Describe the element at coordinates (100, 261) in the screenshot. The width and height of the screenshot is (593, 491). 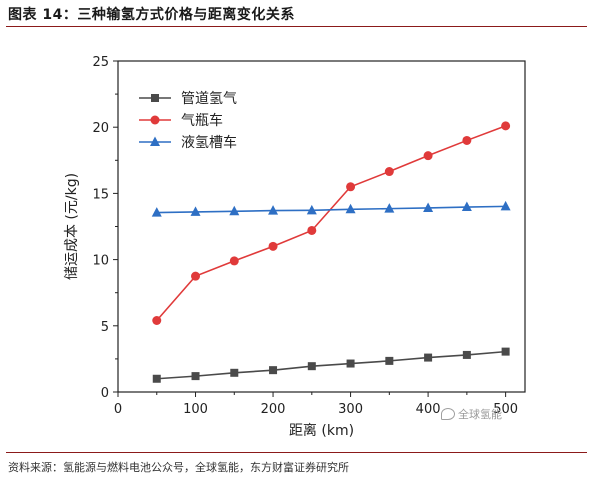
I see `y-tick-label: 10` at that location.